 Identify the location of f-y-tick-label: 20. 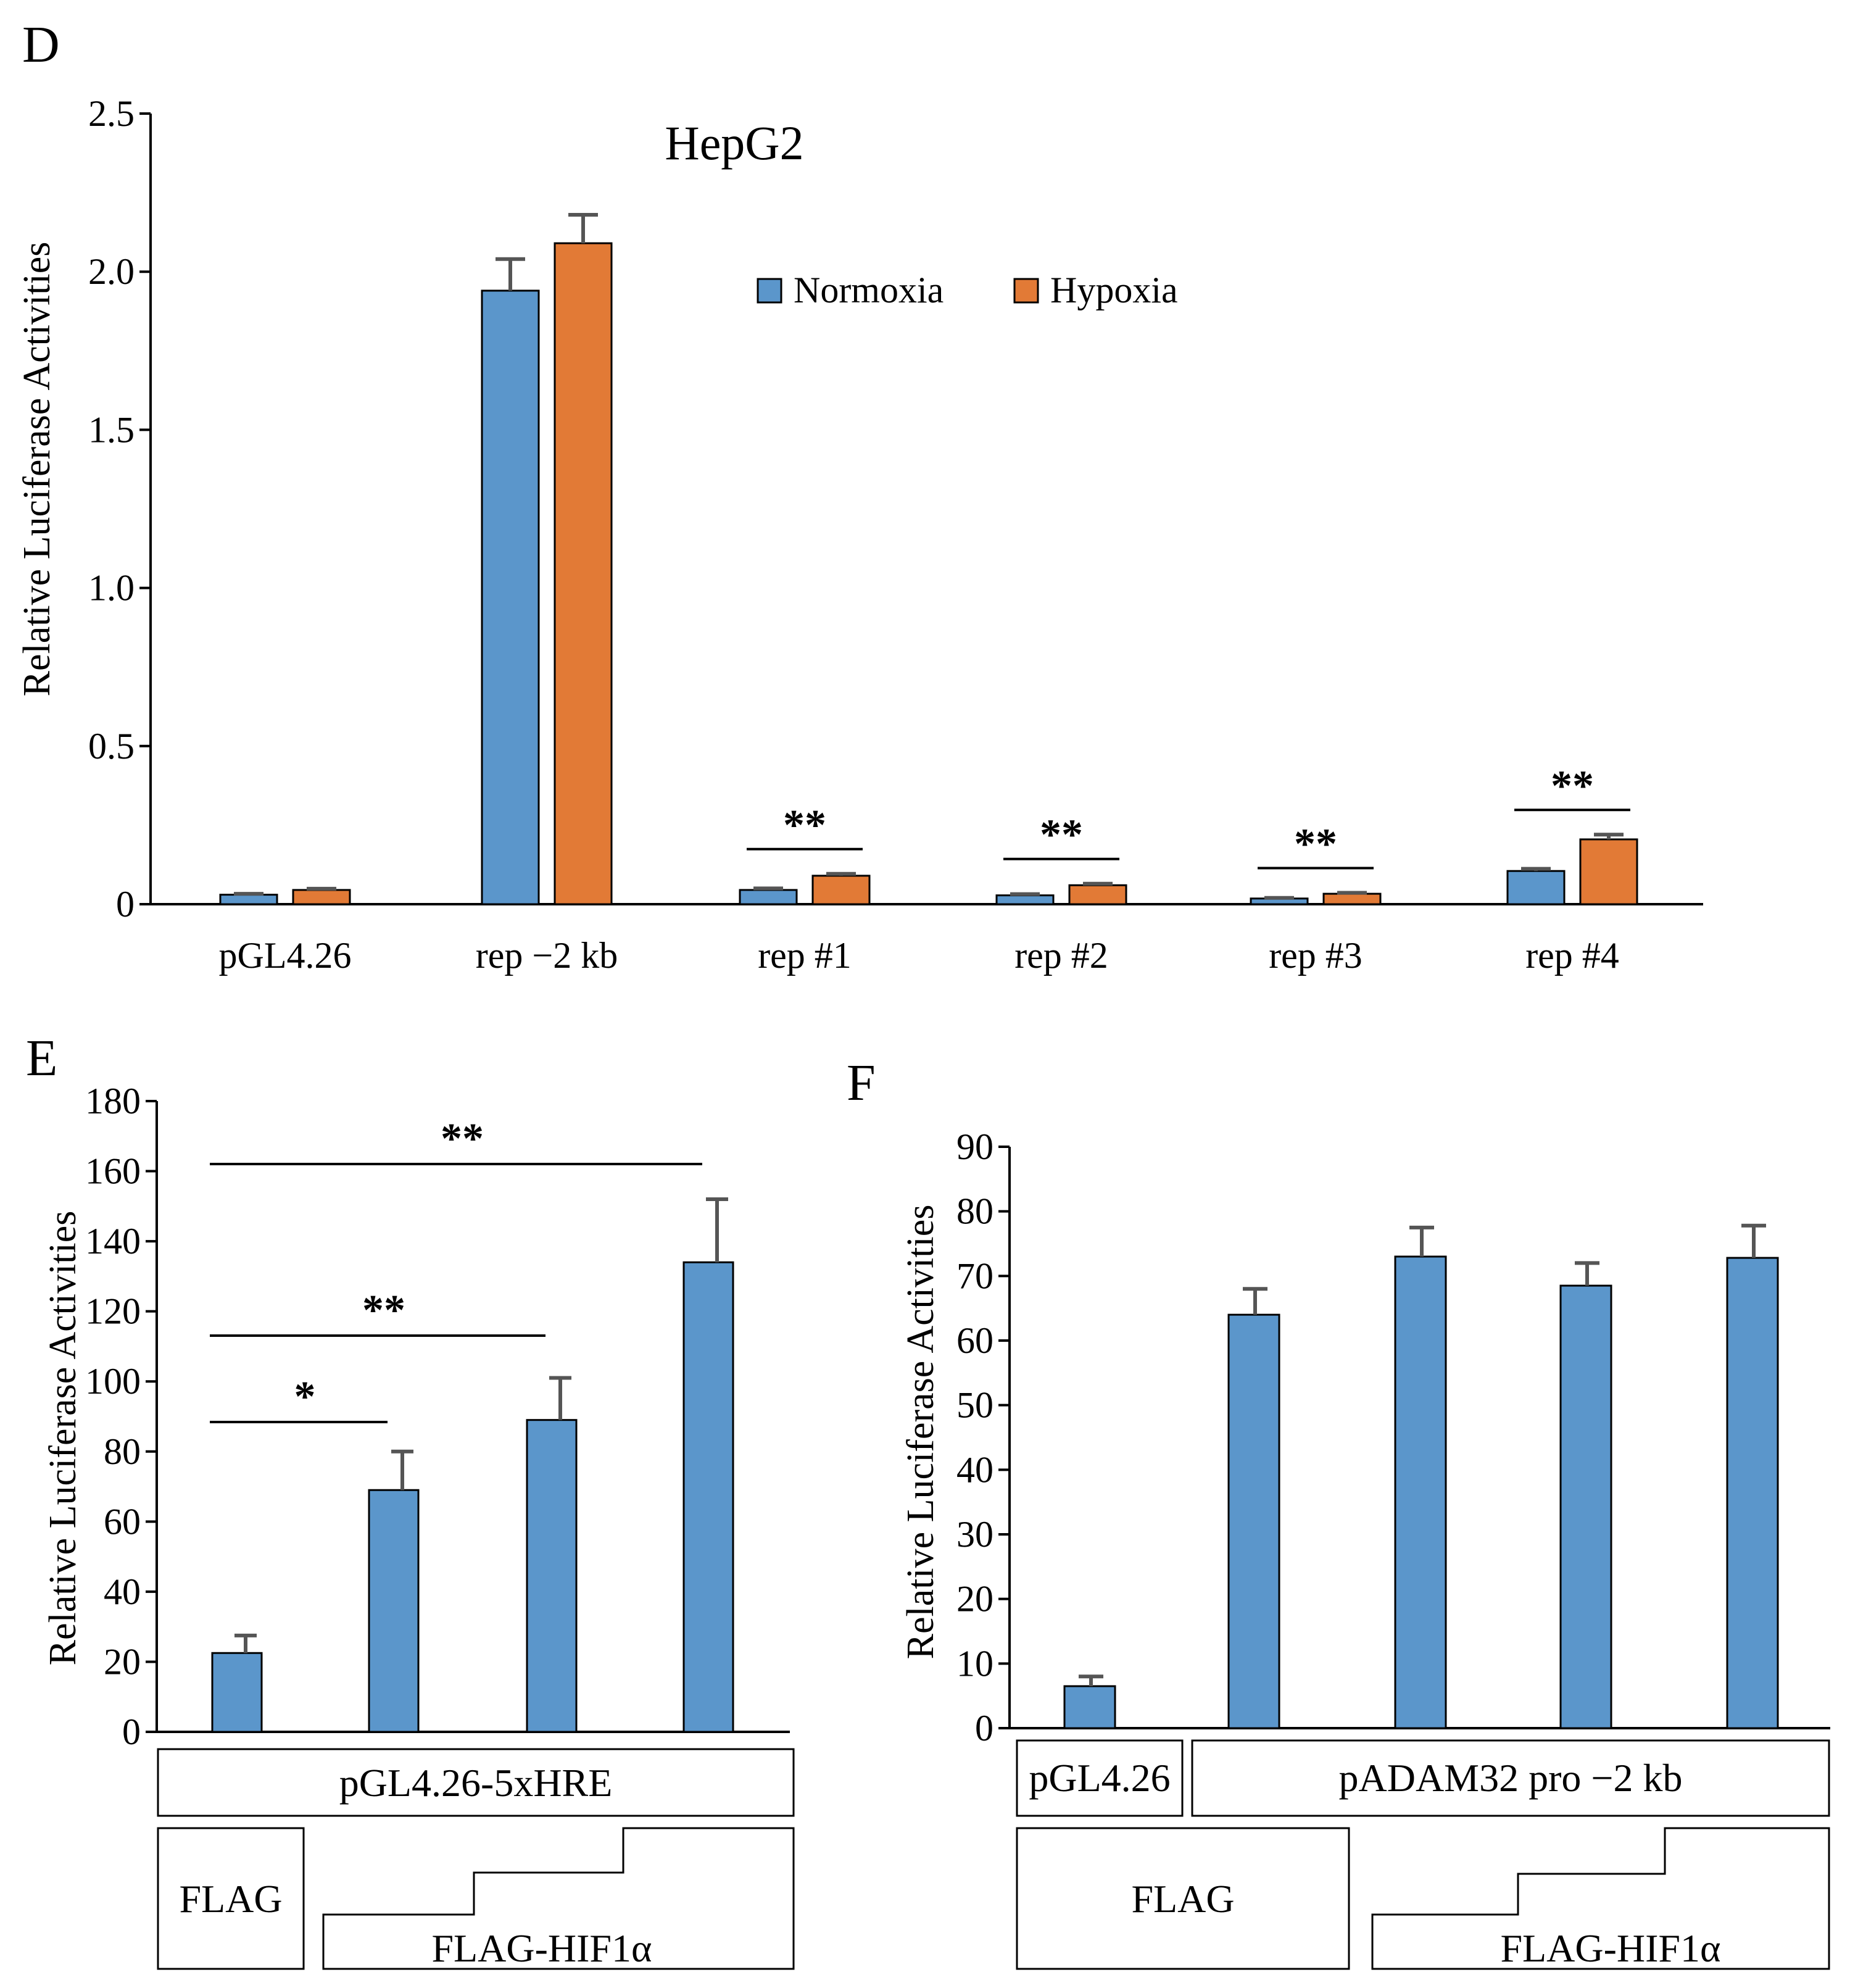
(975, 1599).